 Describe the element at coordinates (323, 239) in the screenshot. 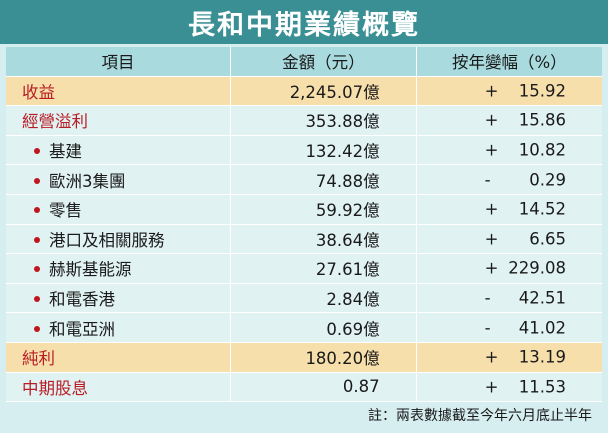

I see `row-amount: 38.64億` at that location.